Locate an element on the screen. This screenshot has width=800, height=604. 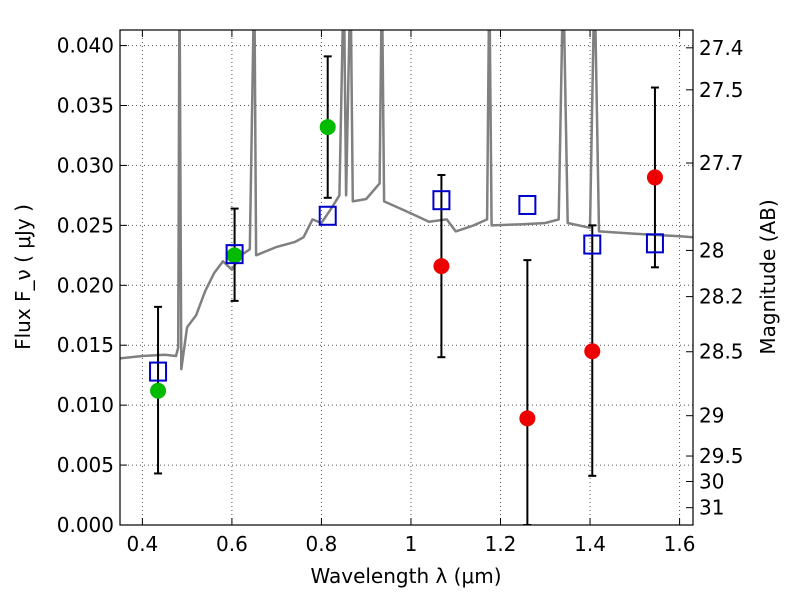
x-tick-label: 0.4 is located at coordinates (142, 544).